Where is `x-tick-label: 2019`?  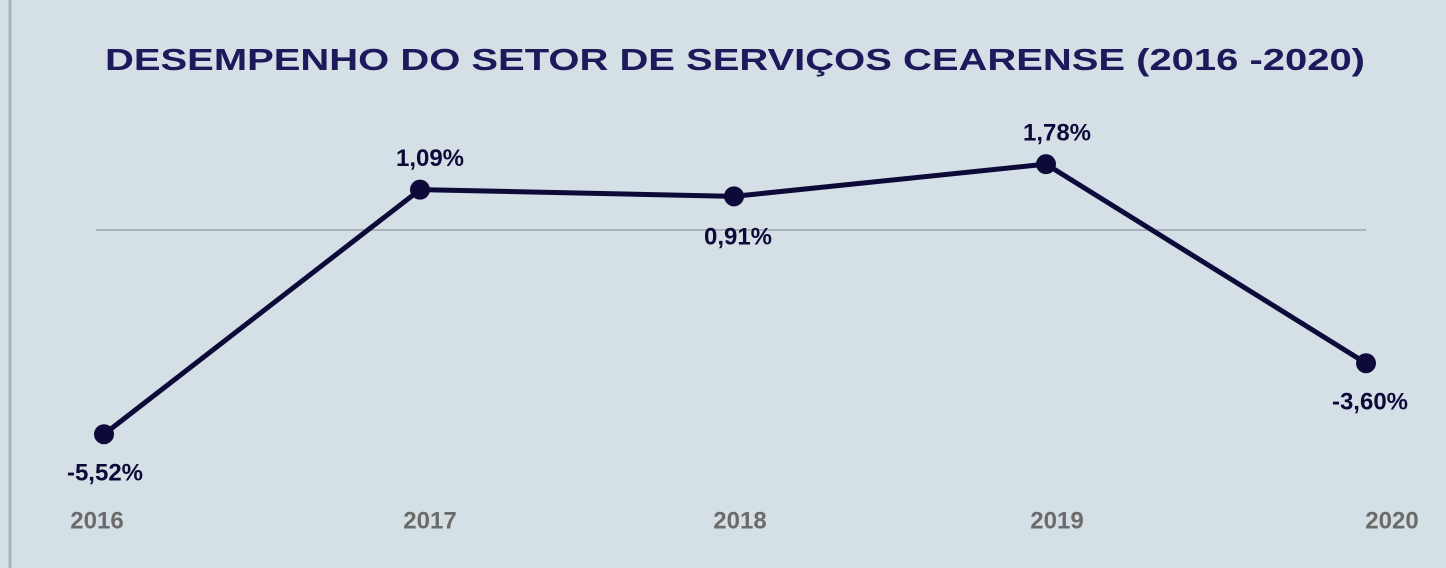
x-tick-label: 2019 is located at coordinates (1056, 520).